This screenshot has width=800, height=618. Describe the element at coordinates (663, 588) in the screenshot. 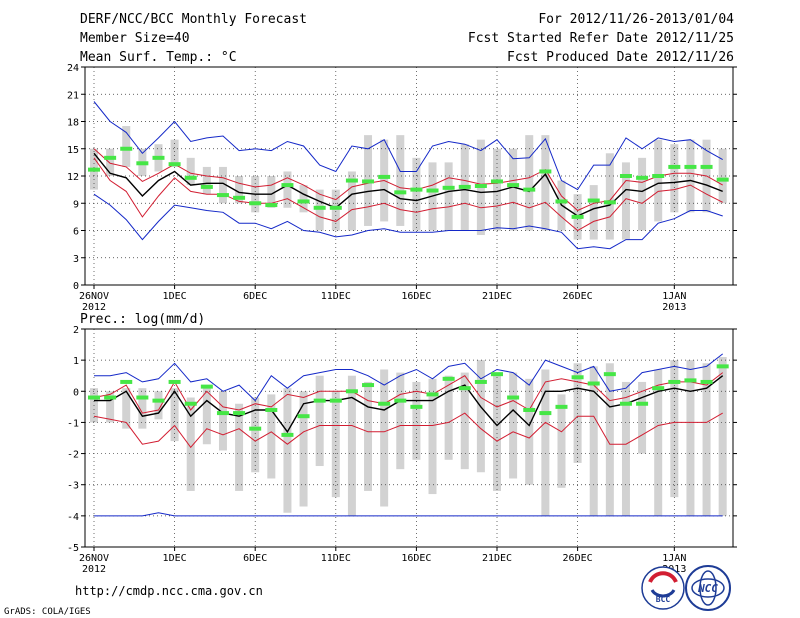

I see `bcc-logo: BCC` at that location.